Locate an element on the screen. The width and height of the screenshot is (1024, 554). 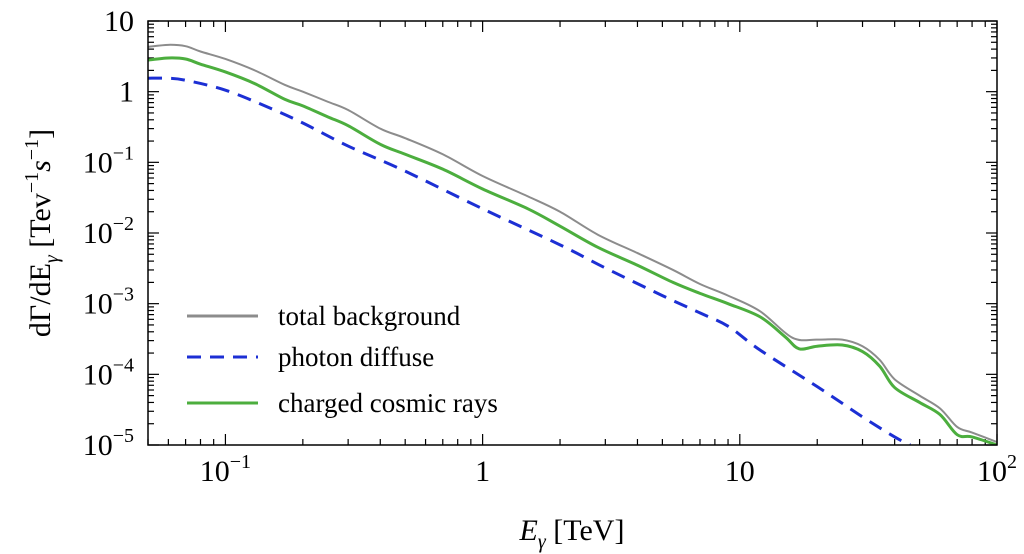
legend-label-photon-diffuse: photon diffuse is located at coordinates (356, 357).